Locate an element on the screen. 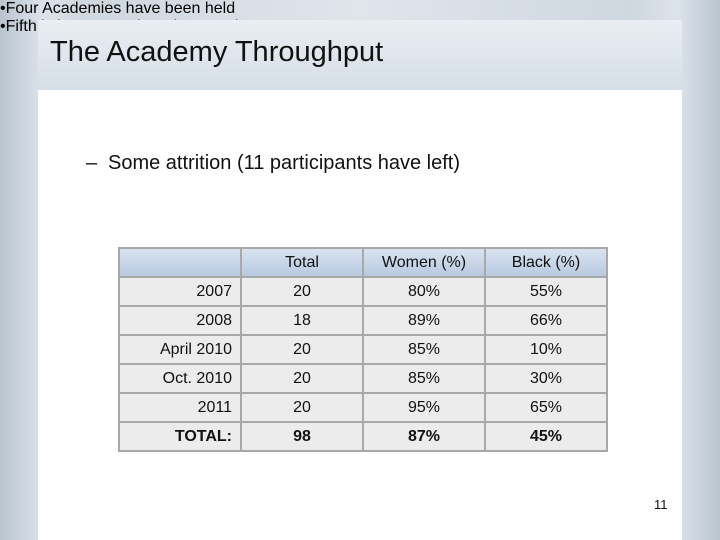 This screenshot has width=720, height=540. table-row: April 2010 20 85% 10% is located at coordinates (363, 349).